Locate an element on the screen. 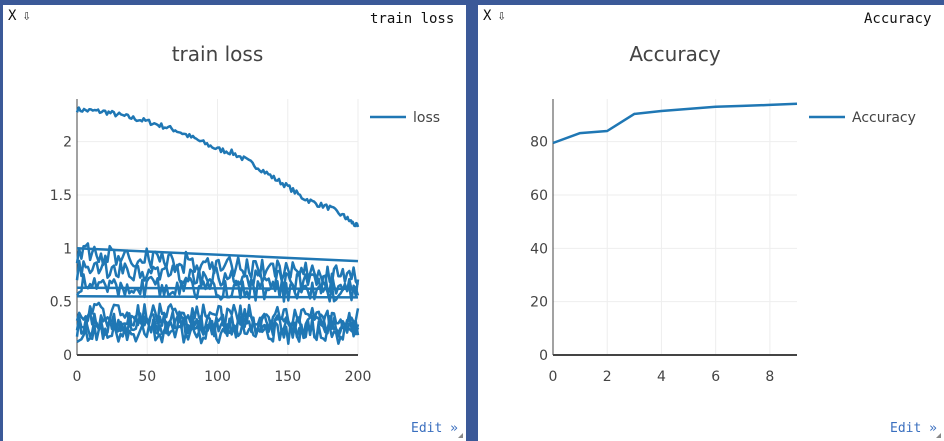 This screenshot has height=441, width=944. x-tick-label: 50 is located at coordinates (147, 377).